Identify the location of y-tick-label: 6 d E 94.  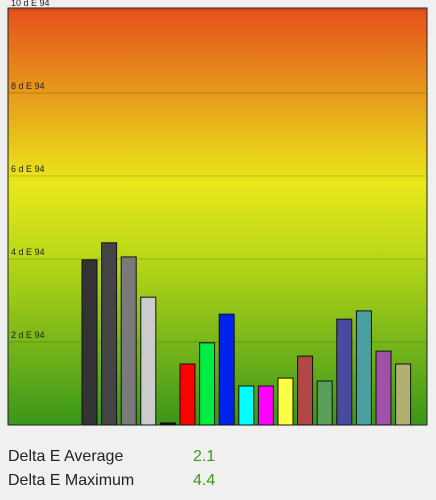
(28, 169).